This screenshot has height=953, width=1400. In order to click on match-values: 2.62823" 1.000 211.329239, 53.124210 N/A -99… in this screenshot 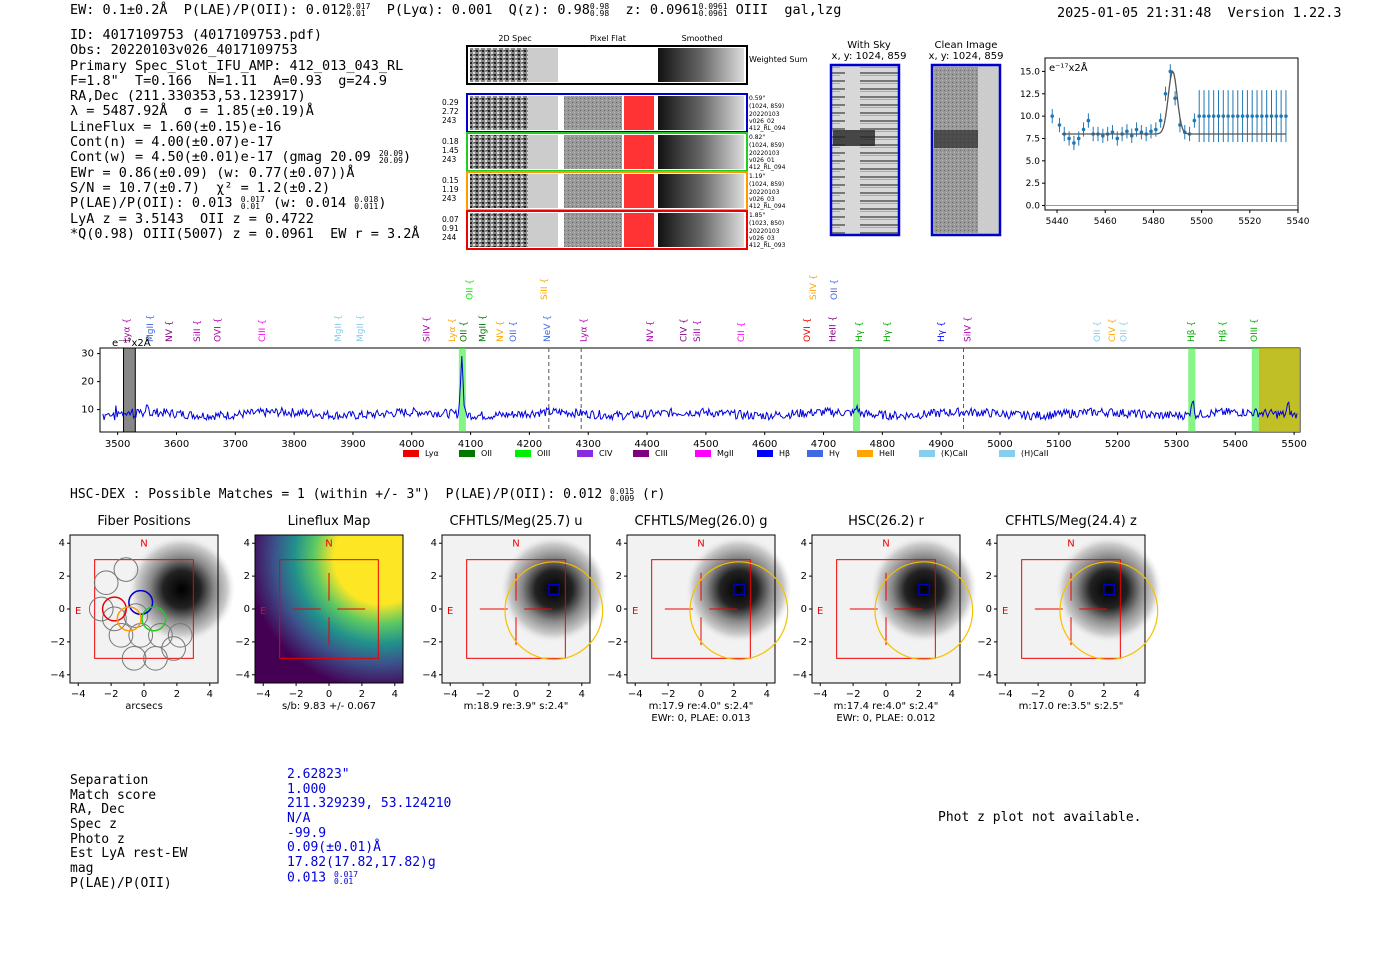, I will do `click(369, 826)`.